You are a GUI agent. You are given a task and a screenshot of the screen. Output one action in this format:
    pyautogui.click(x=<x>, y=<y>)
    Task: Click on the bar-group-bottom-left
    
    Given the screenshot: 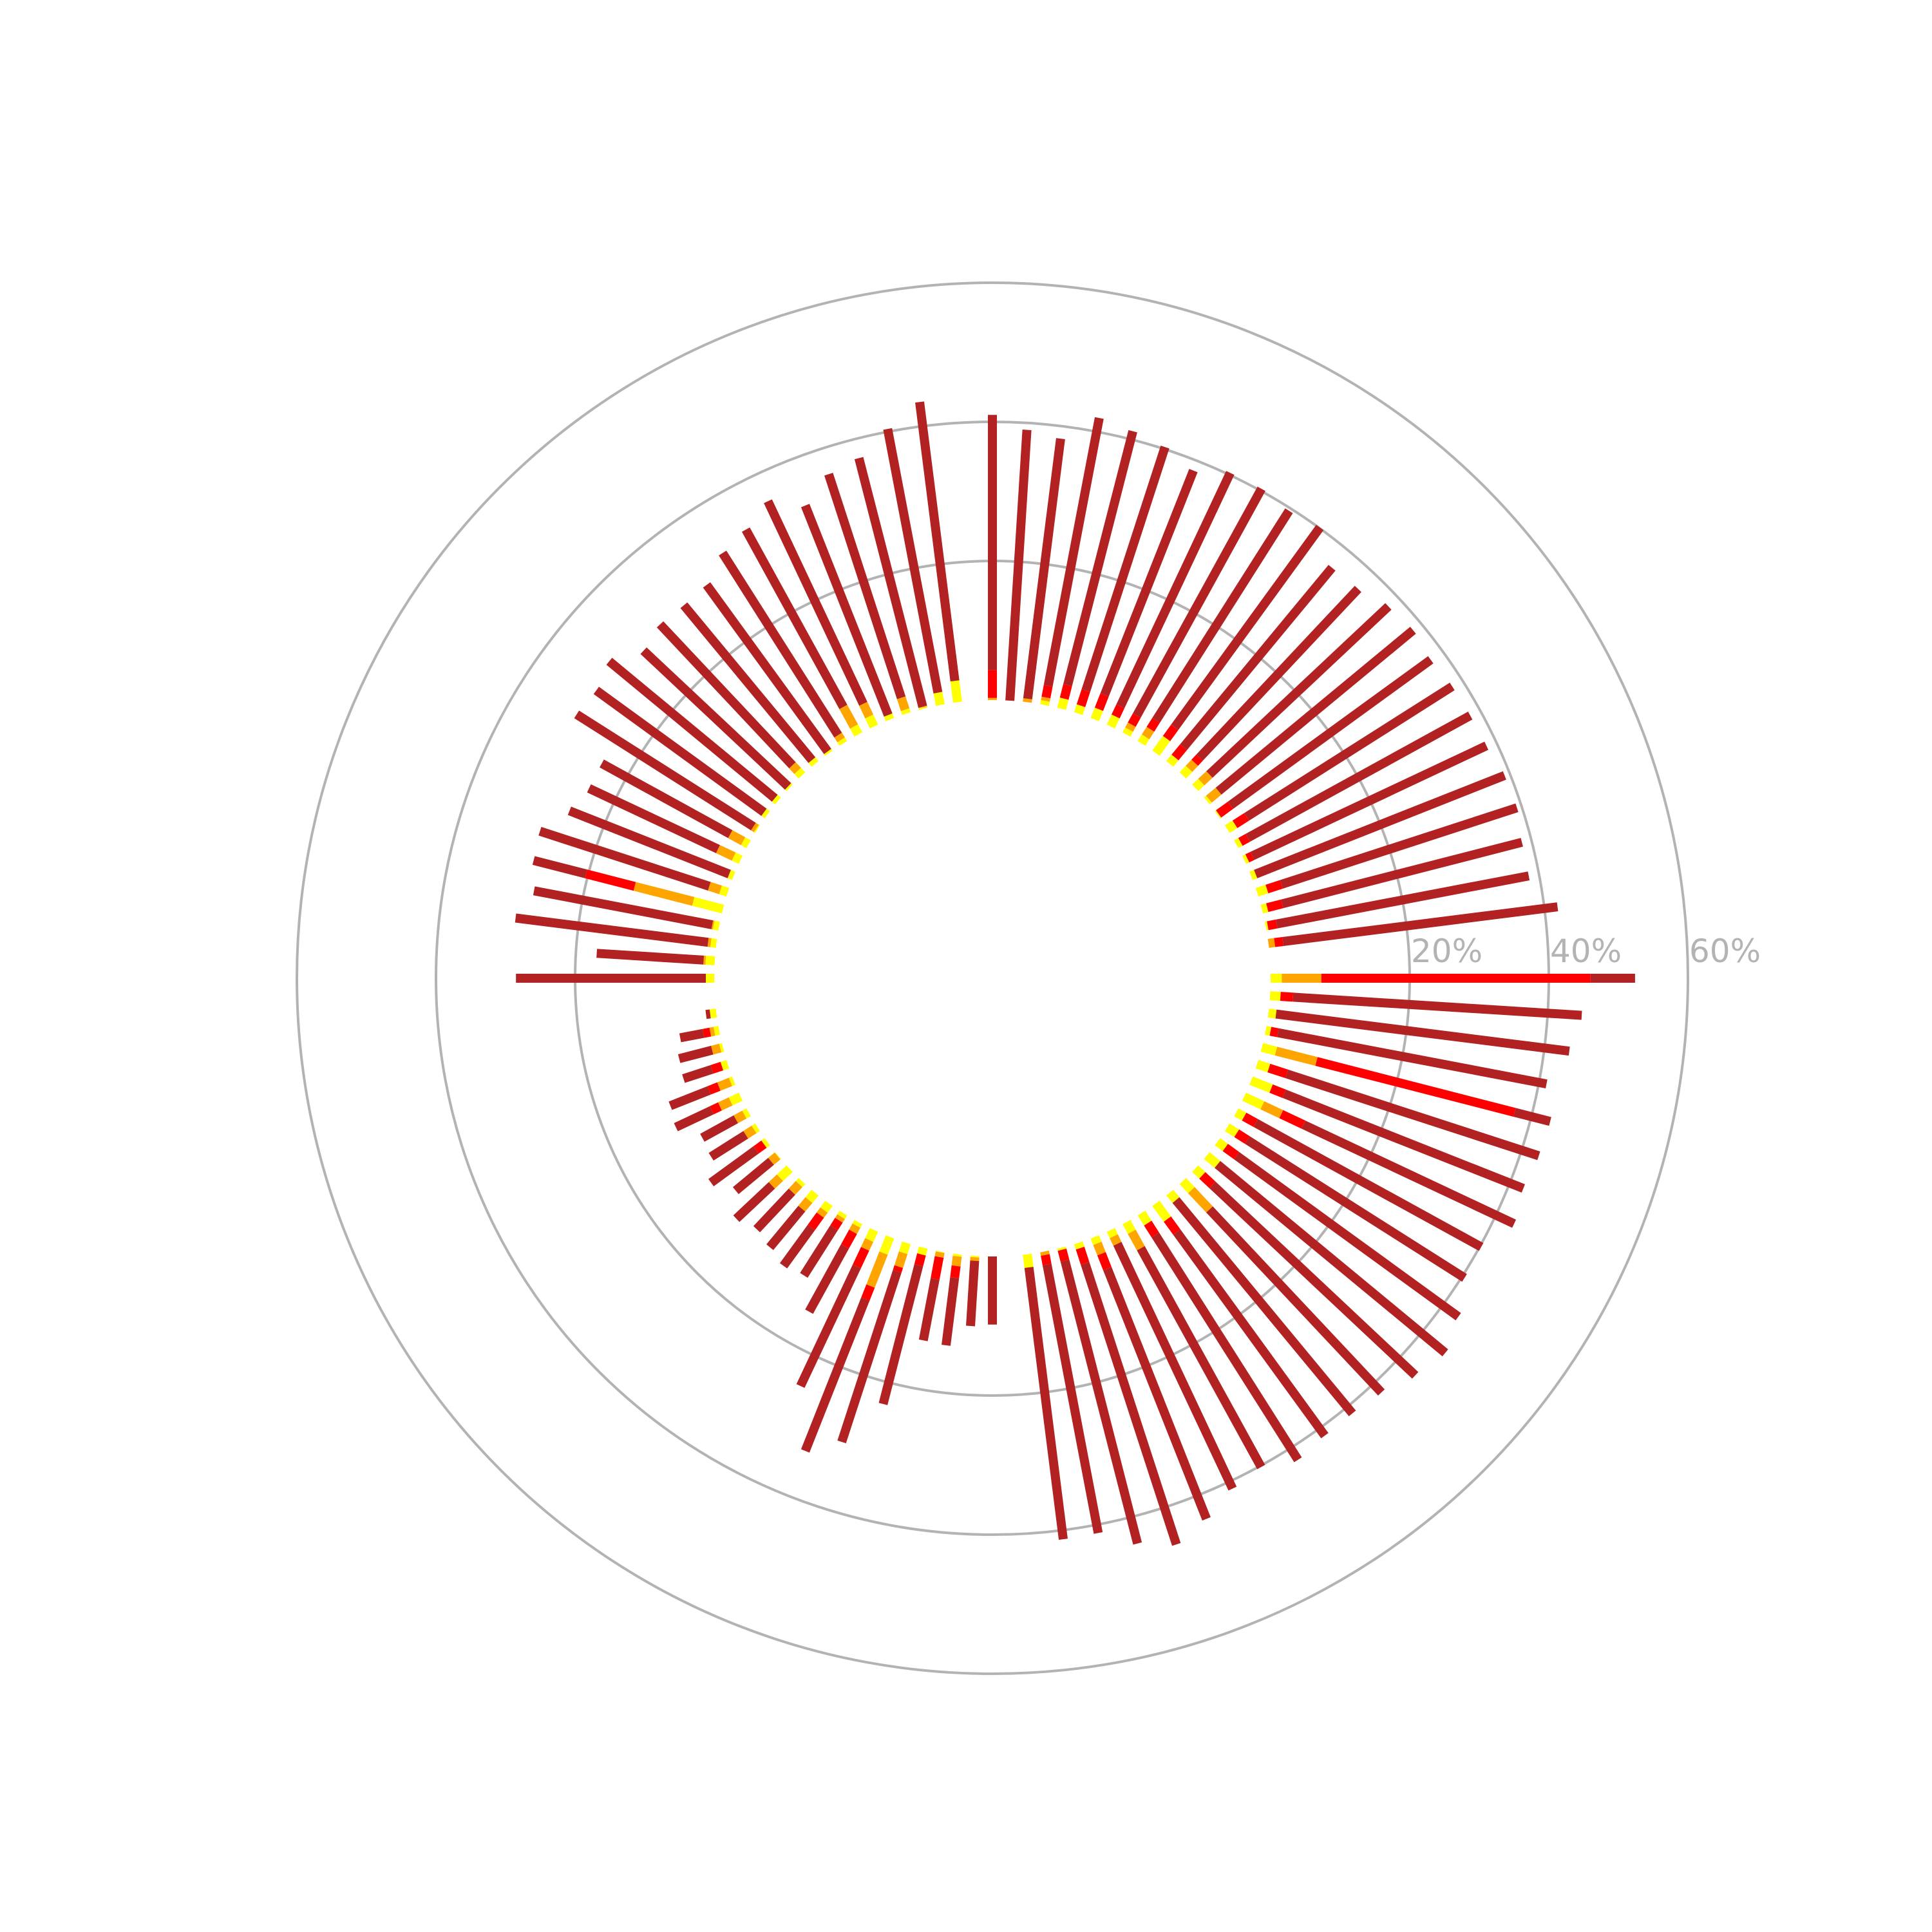 What is the action you would take?
    pyautogui.click(x=833, y=1231)
    